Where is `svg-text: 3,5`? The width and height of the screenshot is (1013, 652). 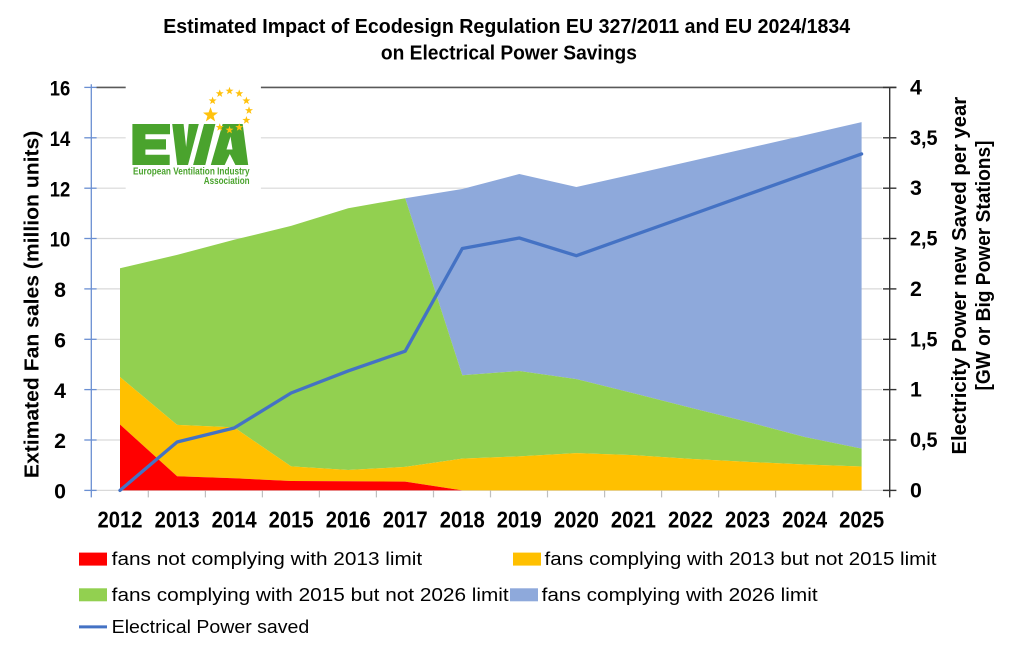 svg-text: 3,5 is located at coordinates (924, 138).